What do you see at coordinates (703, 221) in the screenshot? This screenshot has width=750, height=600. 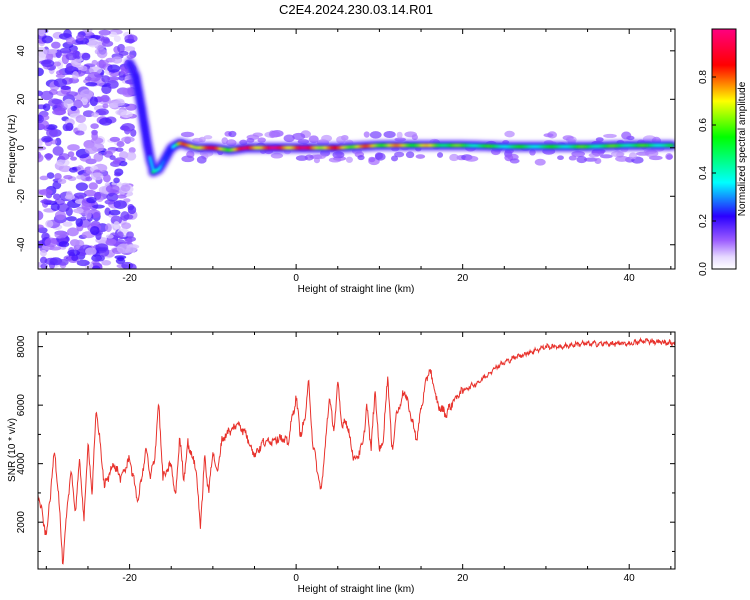 I see `colorbar-tick-label: 0.2` at bounding box center [703, 221].